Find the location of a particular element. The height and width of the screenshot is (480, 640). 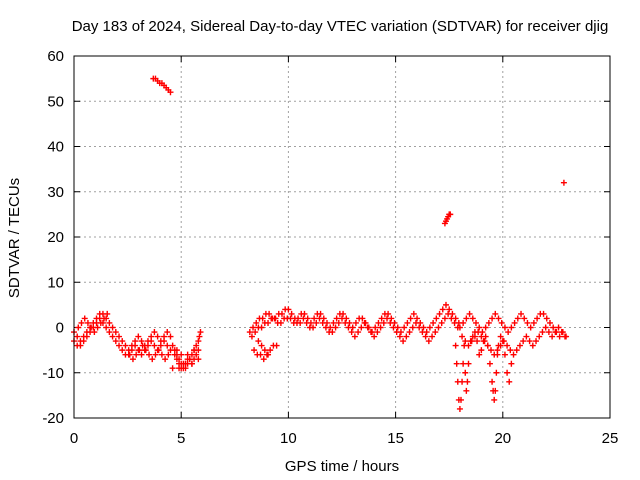

series-wave-e is located at coordinates (354, 327).